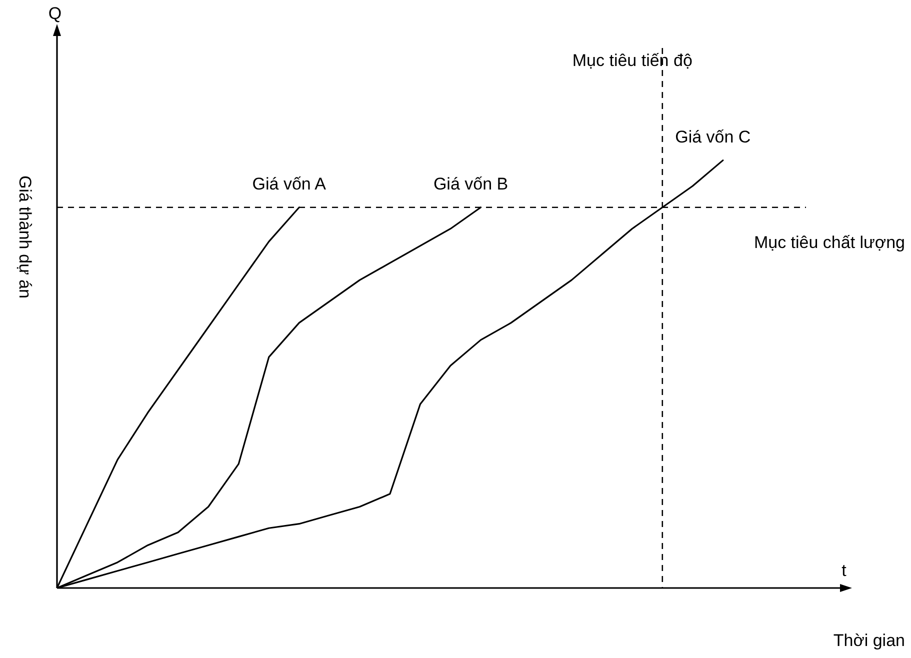 Image resolution: width=911 pixels, height=658 pixels. Describe the element at coordinates (713, 136) in the screenshot. I see `series-label: Giá vốn C` at that location.